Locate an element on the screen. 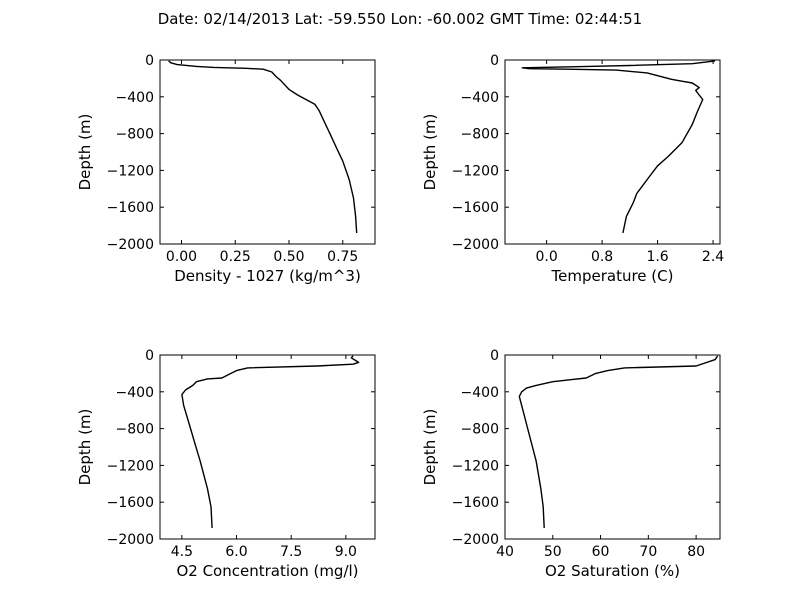 This screenshot has height=600, width=800. x-tick-label: 0.50 is located at coordinates (288, 257).